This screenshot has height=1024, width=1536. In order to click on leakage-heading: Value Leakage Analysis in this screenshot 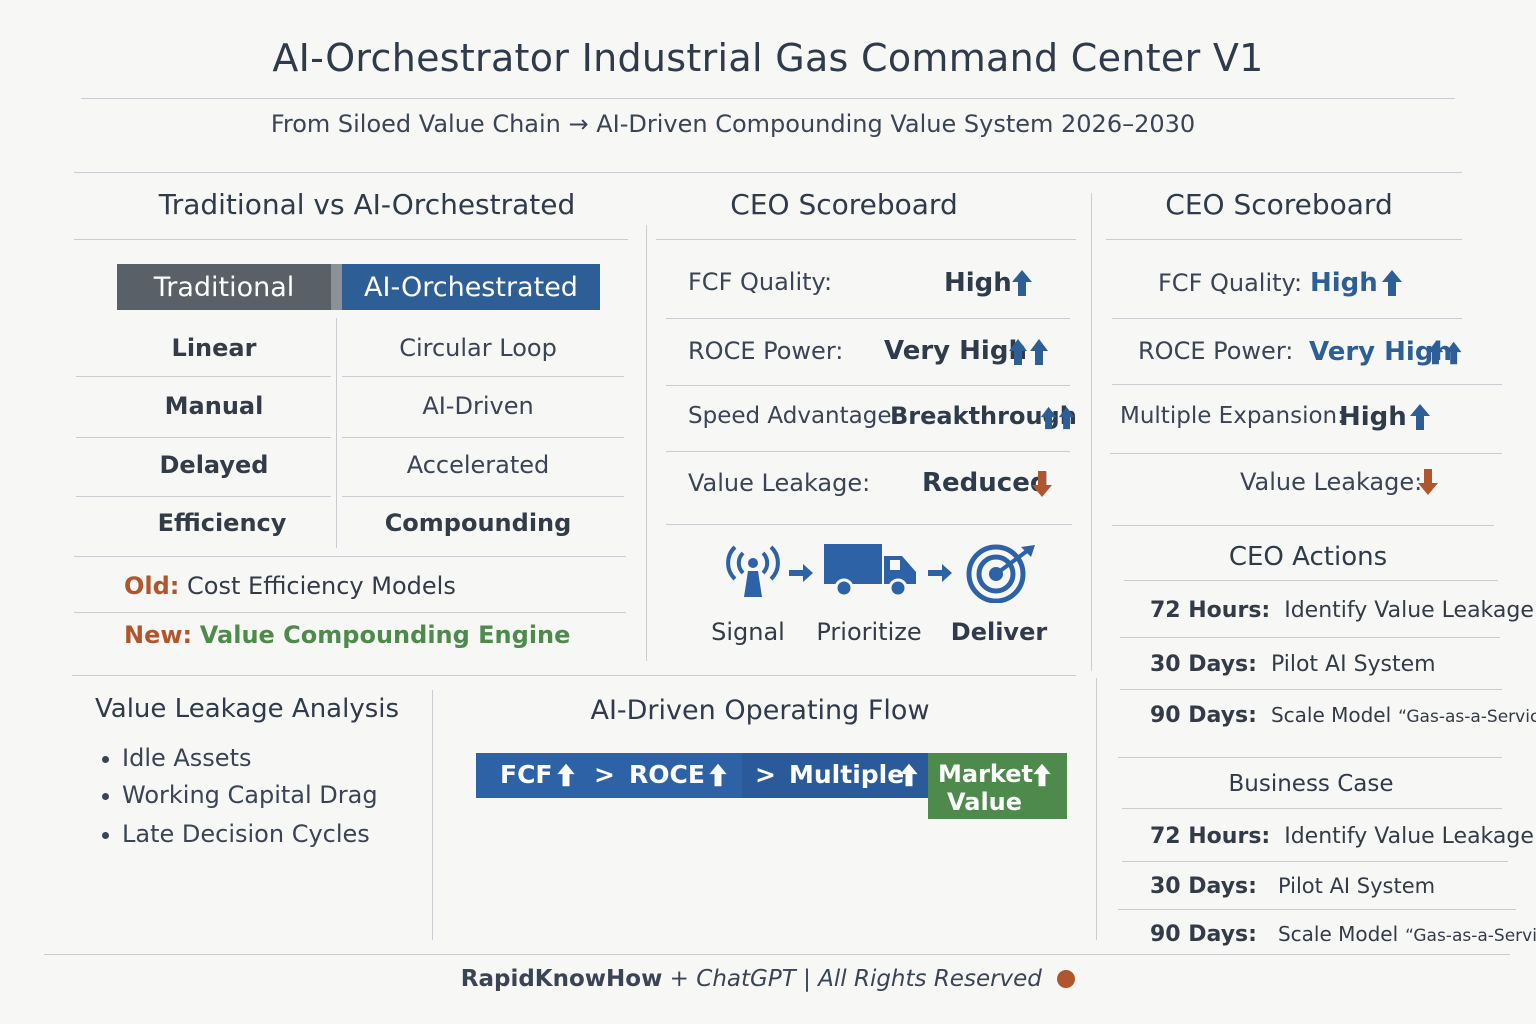, I will do `click(247, 709)`.